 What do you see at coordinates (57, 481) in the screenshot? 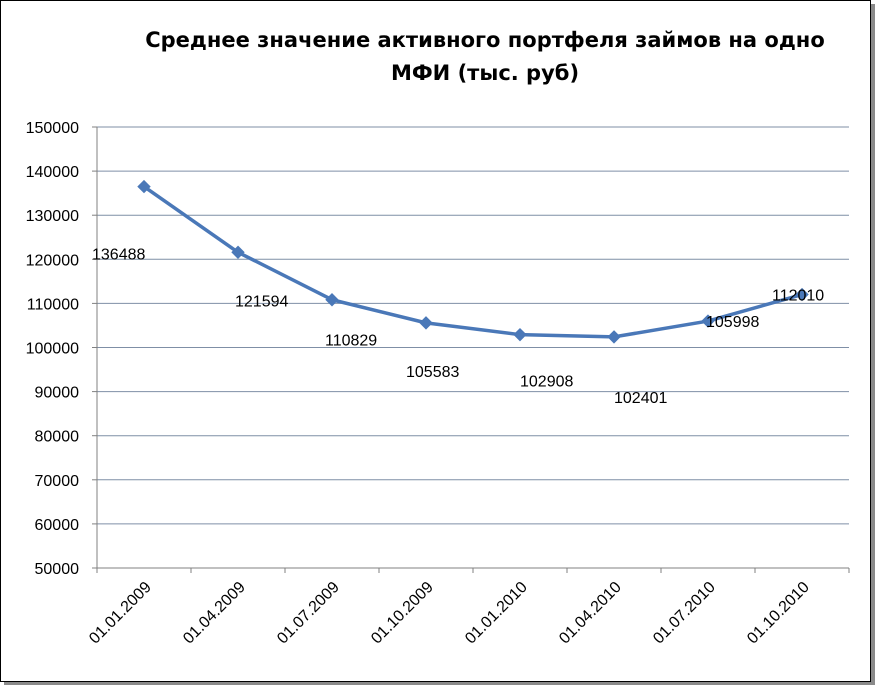
I see `y-tick-label: 70000` at bounding box center [57, 481].